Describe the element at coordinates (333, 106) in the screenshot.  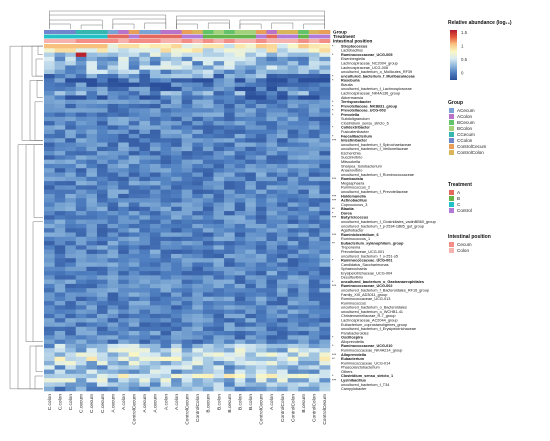
I see `significance-mark: *` at that location.